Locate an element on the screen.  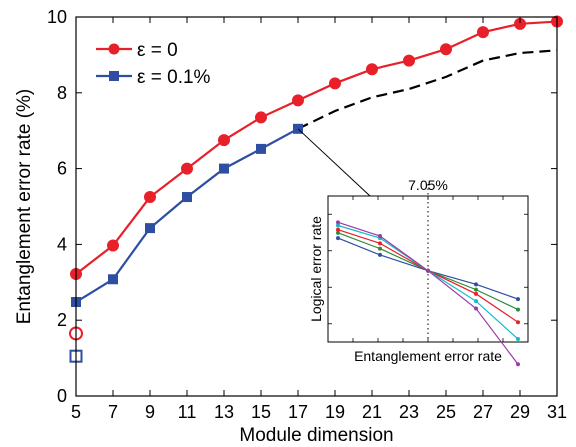
x-tick-label: 29 is located at coordinates (520, 412).